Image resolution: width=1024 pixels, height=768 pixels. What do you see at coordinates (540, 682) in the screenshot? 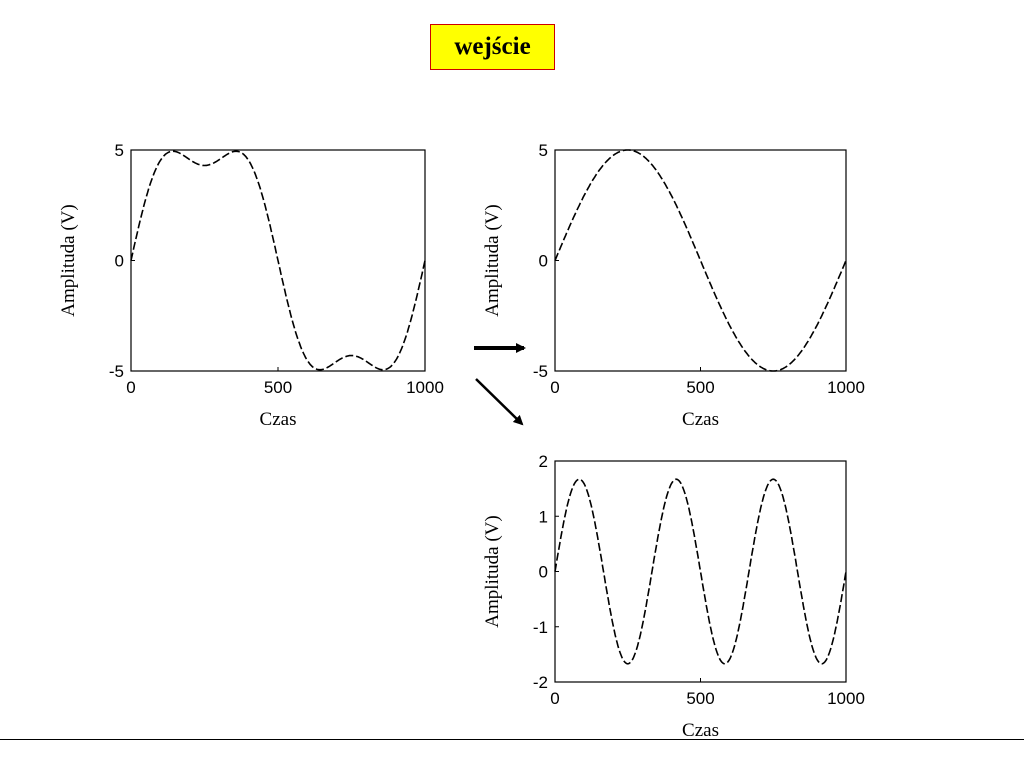
I see `y-tick-label: -2` at bounding box center [540, 682].